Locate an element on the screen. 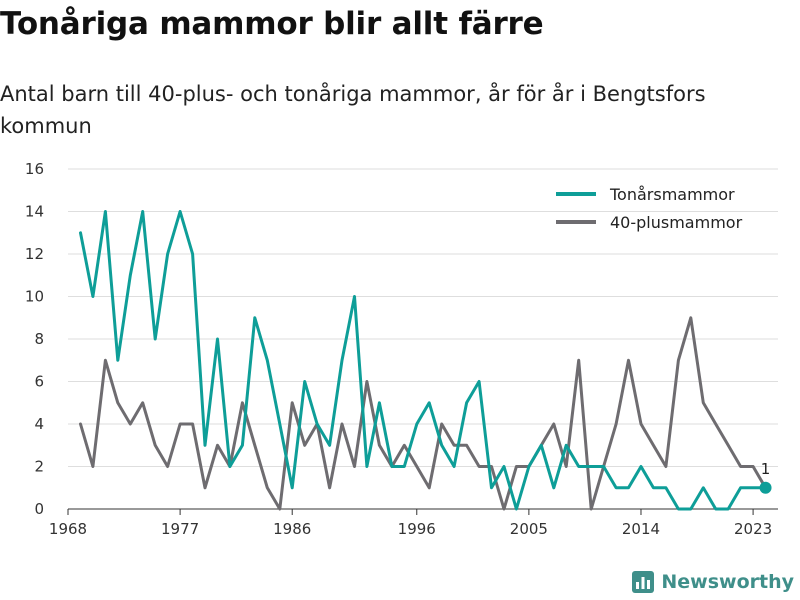  brand-name: Newsworthy is located at coordinates (727, 582).